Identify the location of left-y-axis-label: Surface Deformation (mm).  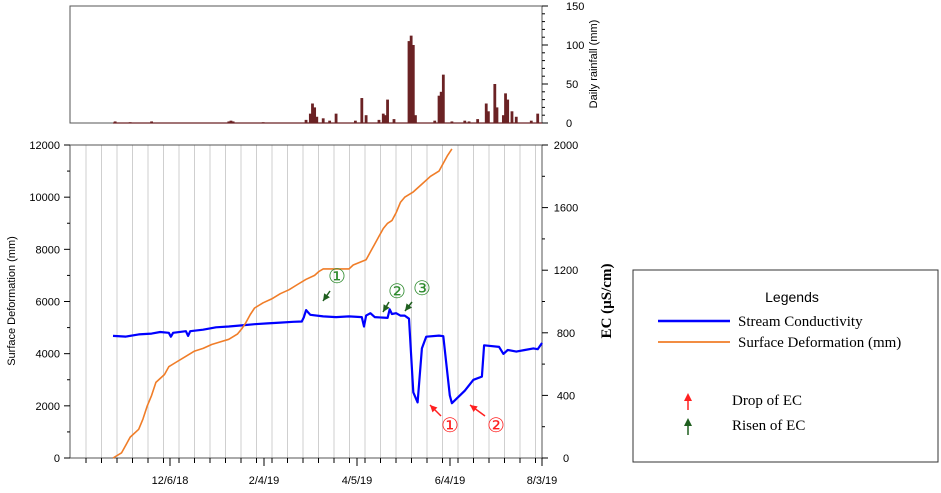
(12, 301).